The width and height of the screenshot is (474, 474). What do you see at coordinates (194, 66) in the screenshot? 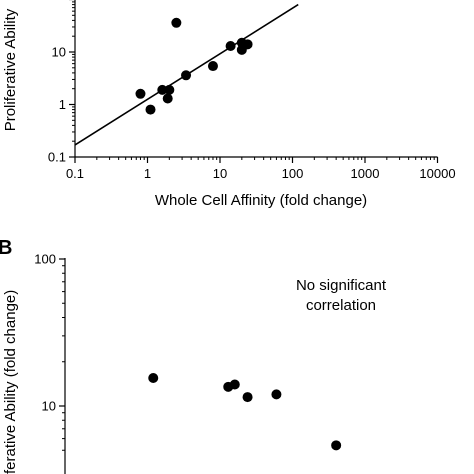
I see `panel-a-points` at bounding box center [194, 66].